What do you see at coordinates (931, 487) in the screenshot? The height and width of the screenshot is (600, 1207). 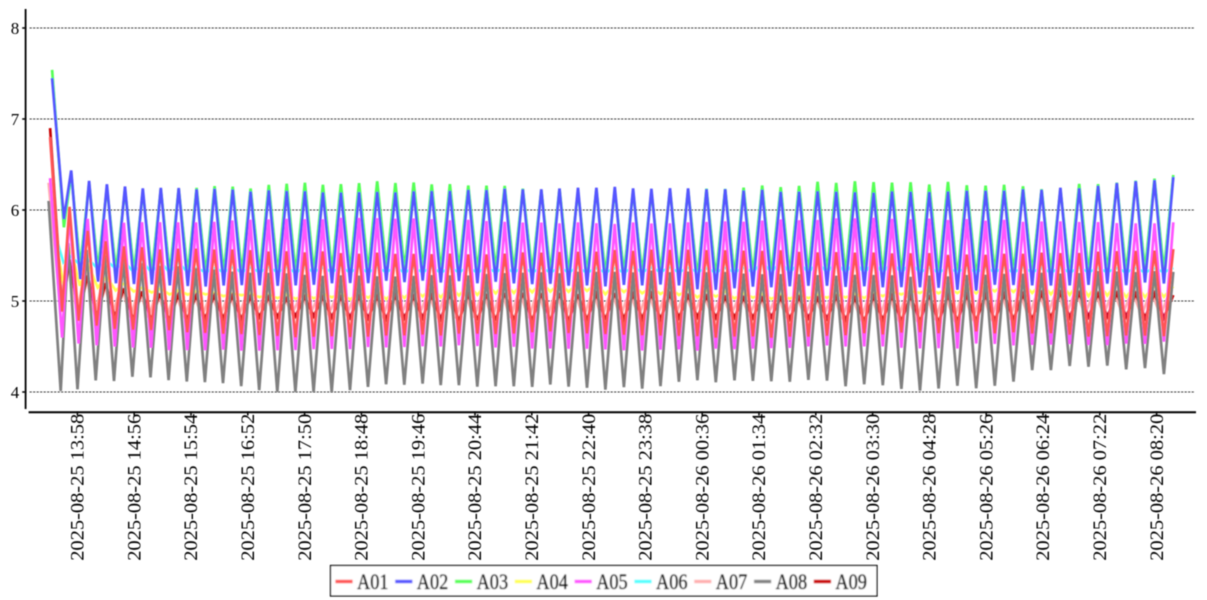 I see `svg-text: 2025-08-26 04:28` at bounding box center [931, 487].